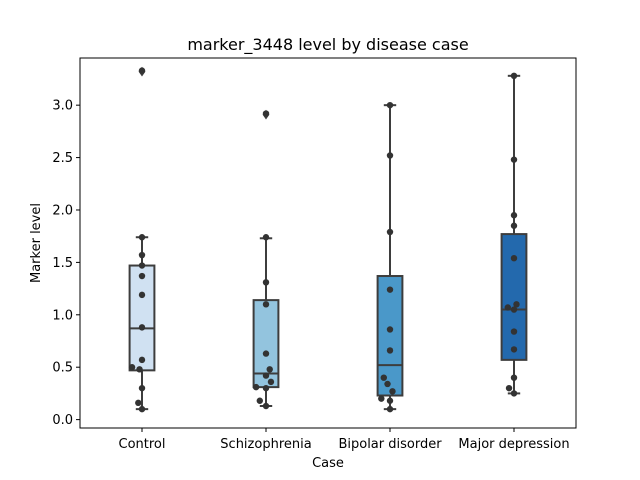 The height and width of the screenshot is (480, 640). I want to click on y-tick-label: 2.0, so click(62, 210).